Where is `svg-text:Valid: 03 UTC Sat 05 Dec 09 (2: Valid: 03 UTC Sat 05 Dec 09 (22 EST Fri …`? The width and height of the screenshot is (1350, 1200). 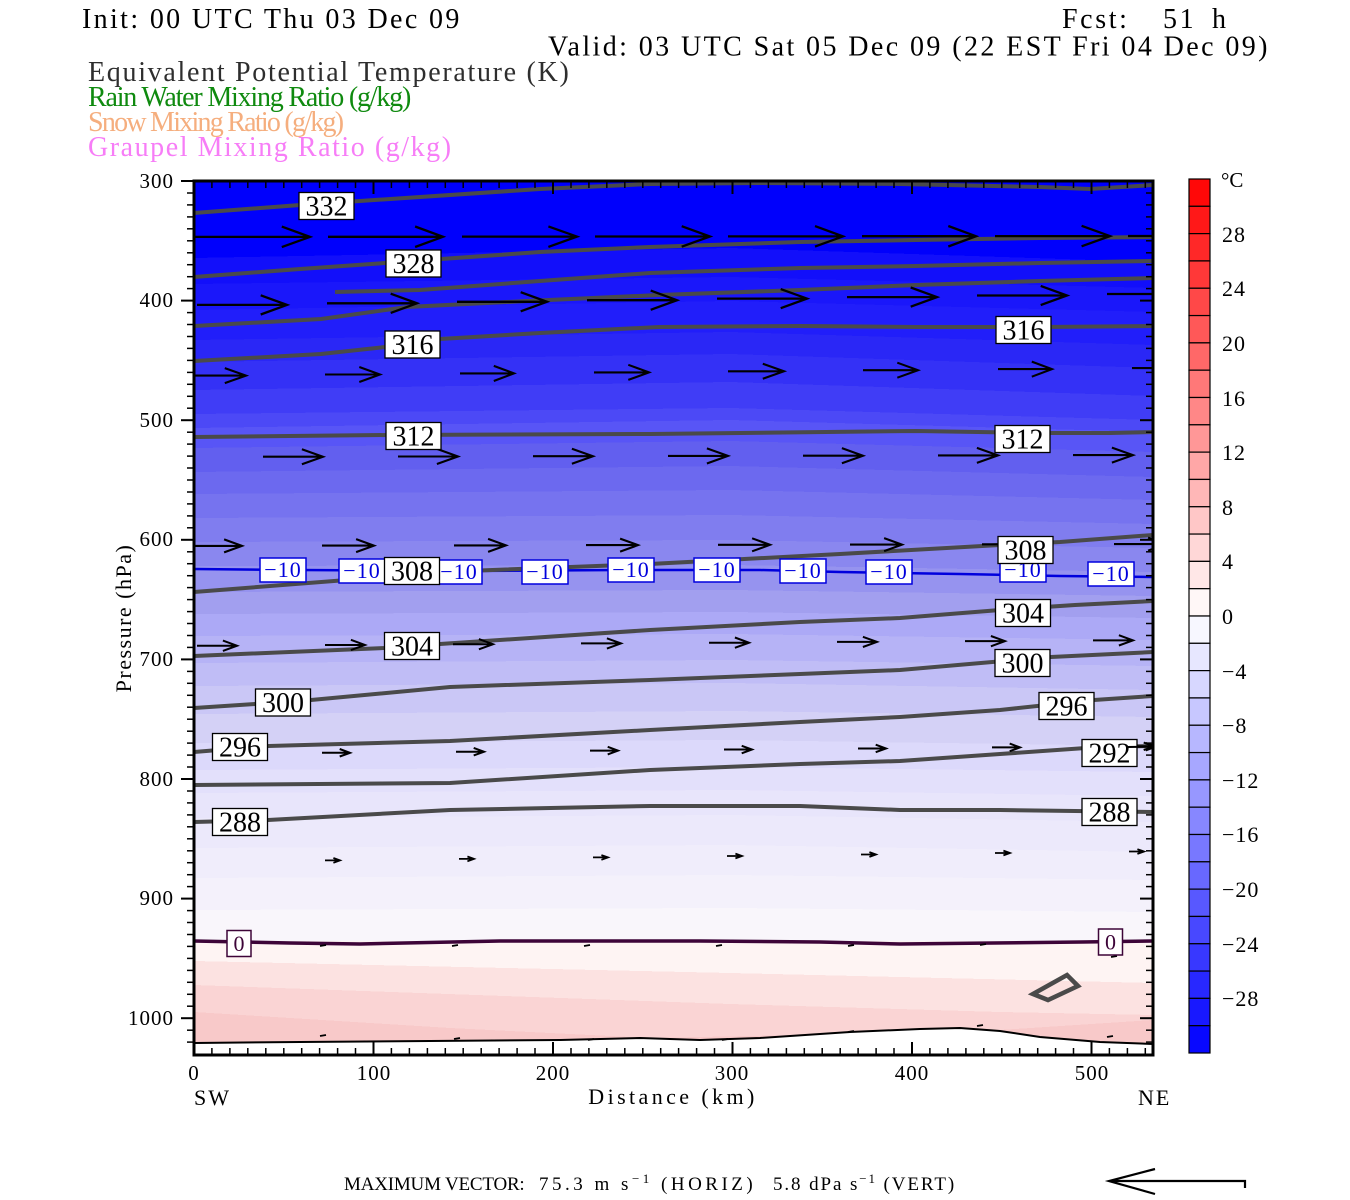
svg-text:Valid: 03 UTC Sat 05 Dec 09 (2: Valid: 03 UTC Sat 05 Dec 09 (22 EST Fri … is located at coordinates (909, 47).